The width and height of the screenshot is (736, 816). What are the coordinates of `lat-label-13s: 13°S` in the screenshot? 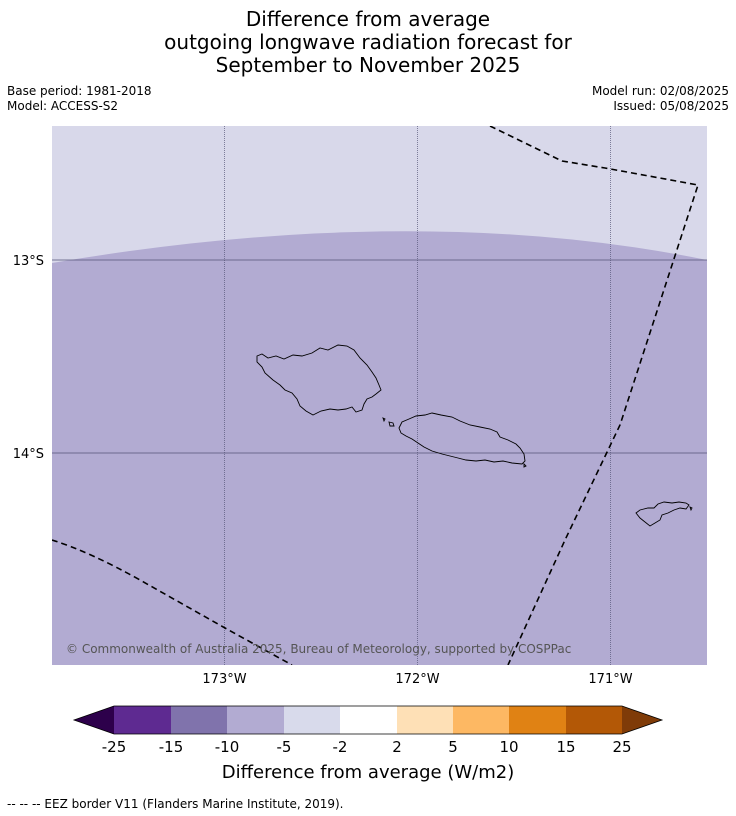 It's located at (28, 261).